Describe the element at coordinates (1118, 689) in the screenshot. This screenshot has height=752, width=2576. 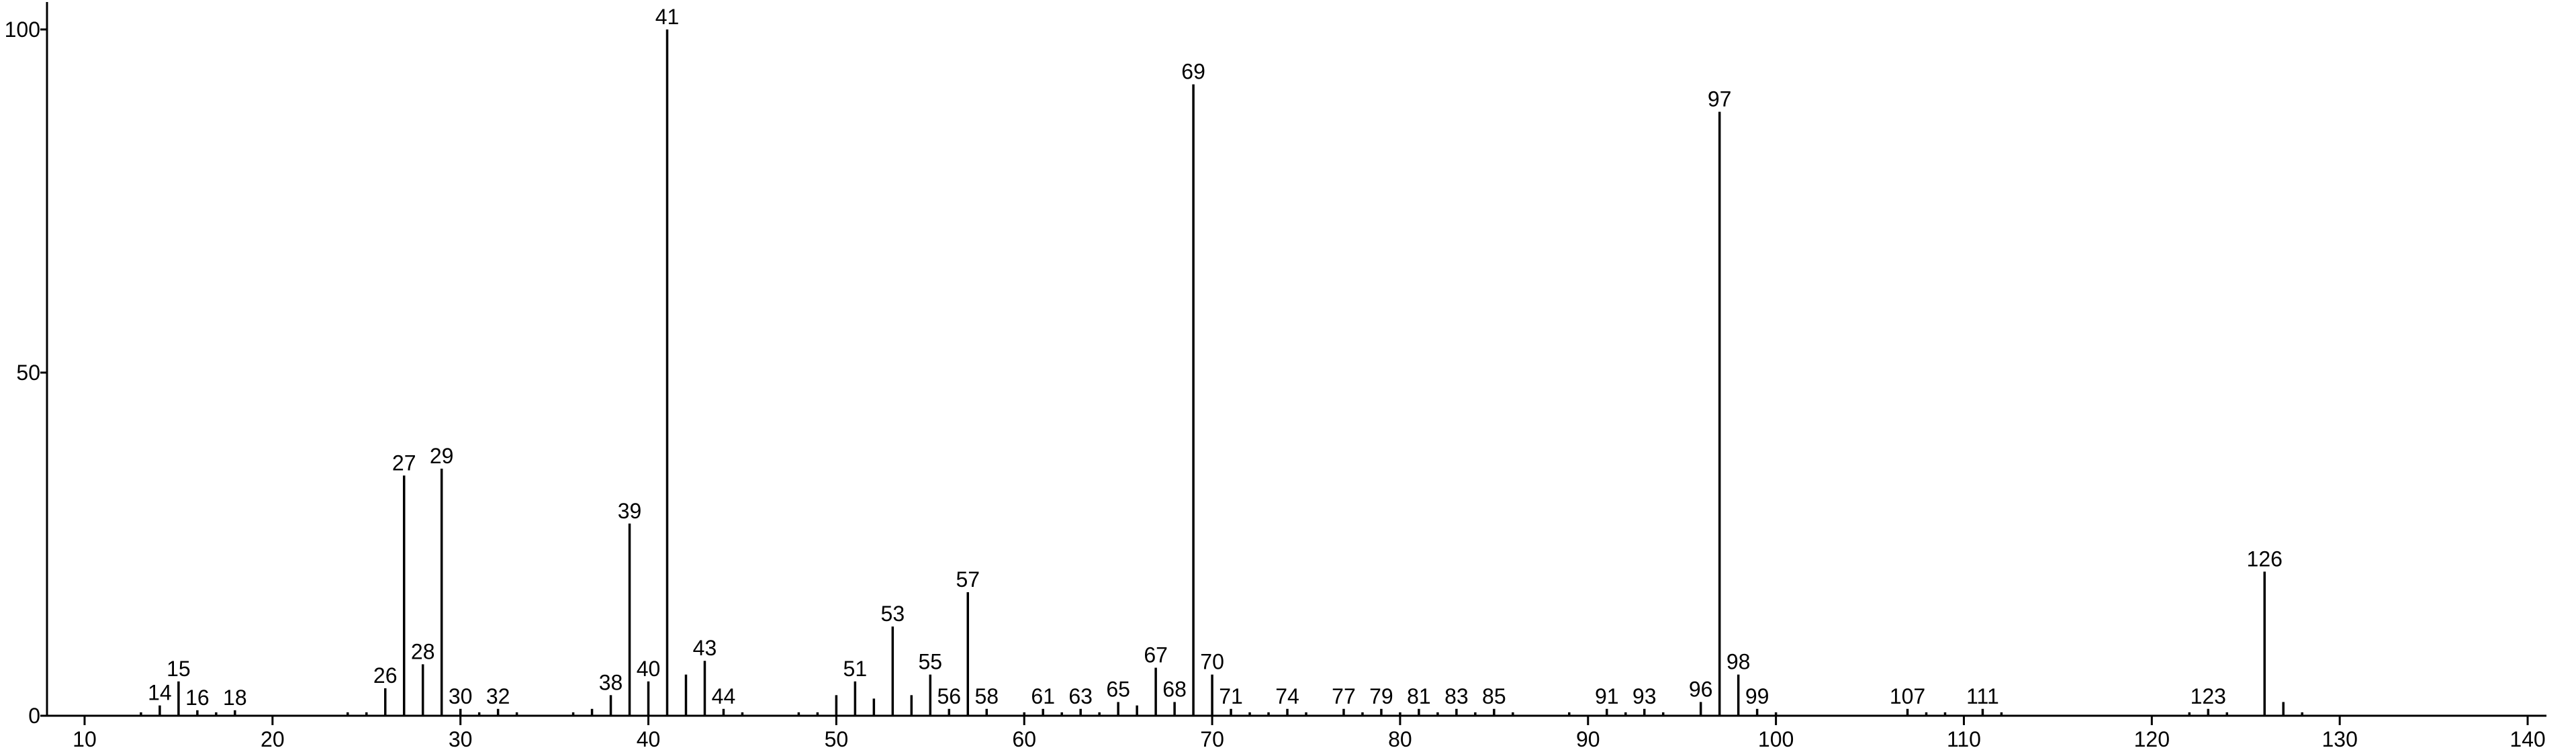
I see `peak-label: 65` at that location.